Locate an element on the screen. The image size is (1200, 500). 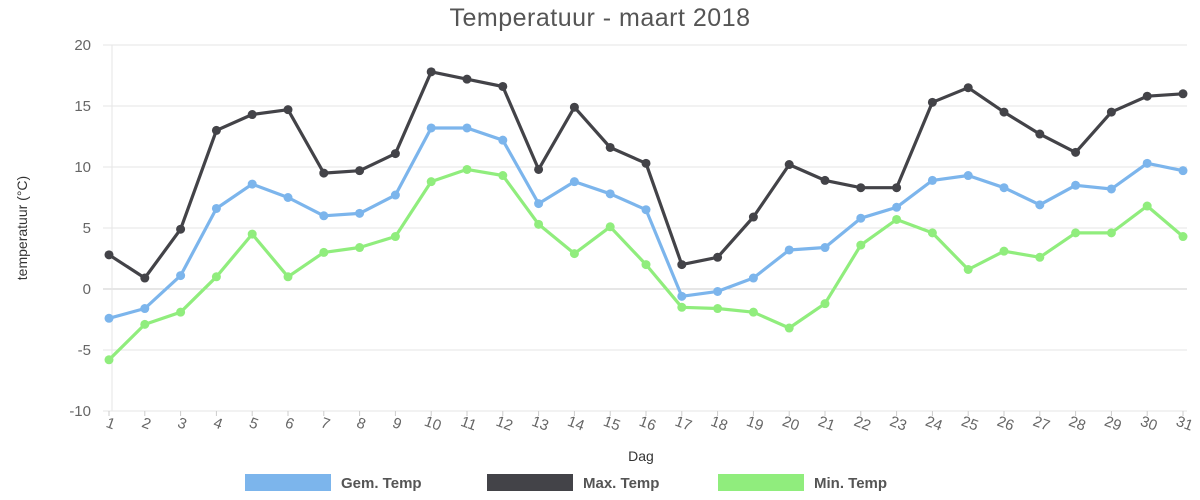
x-tick-label: 30 is located at coordinates (1148, 424).